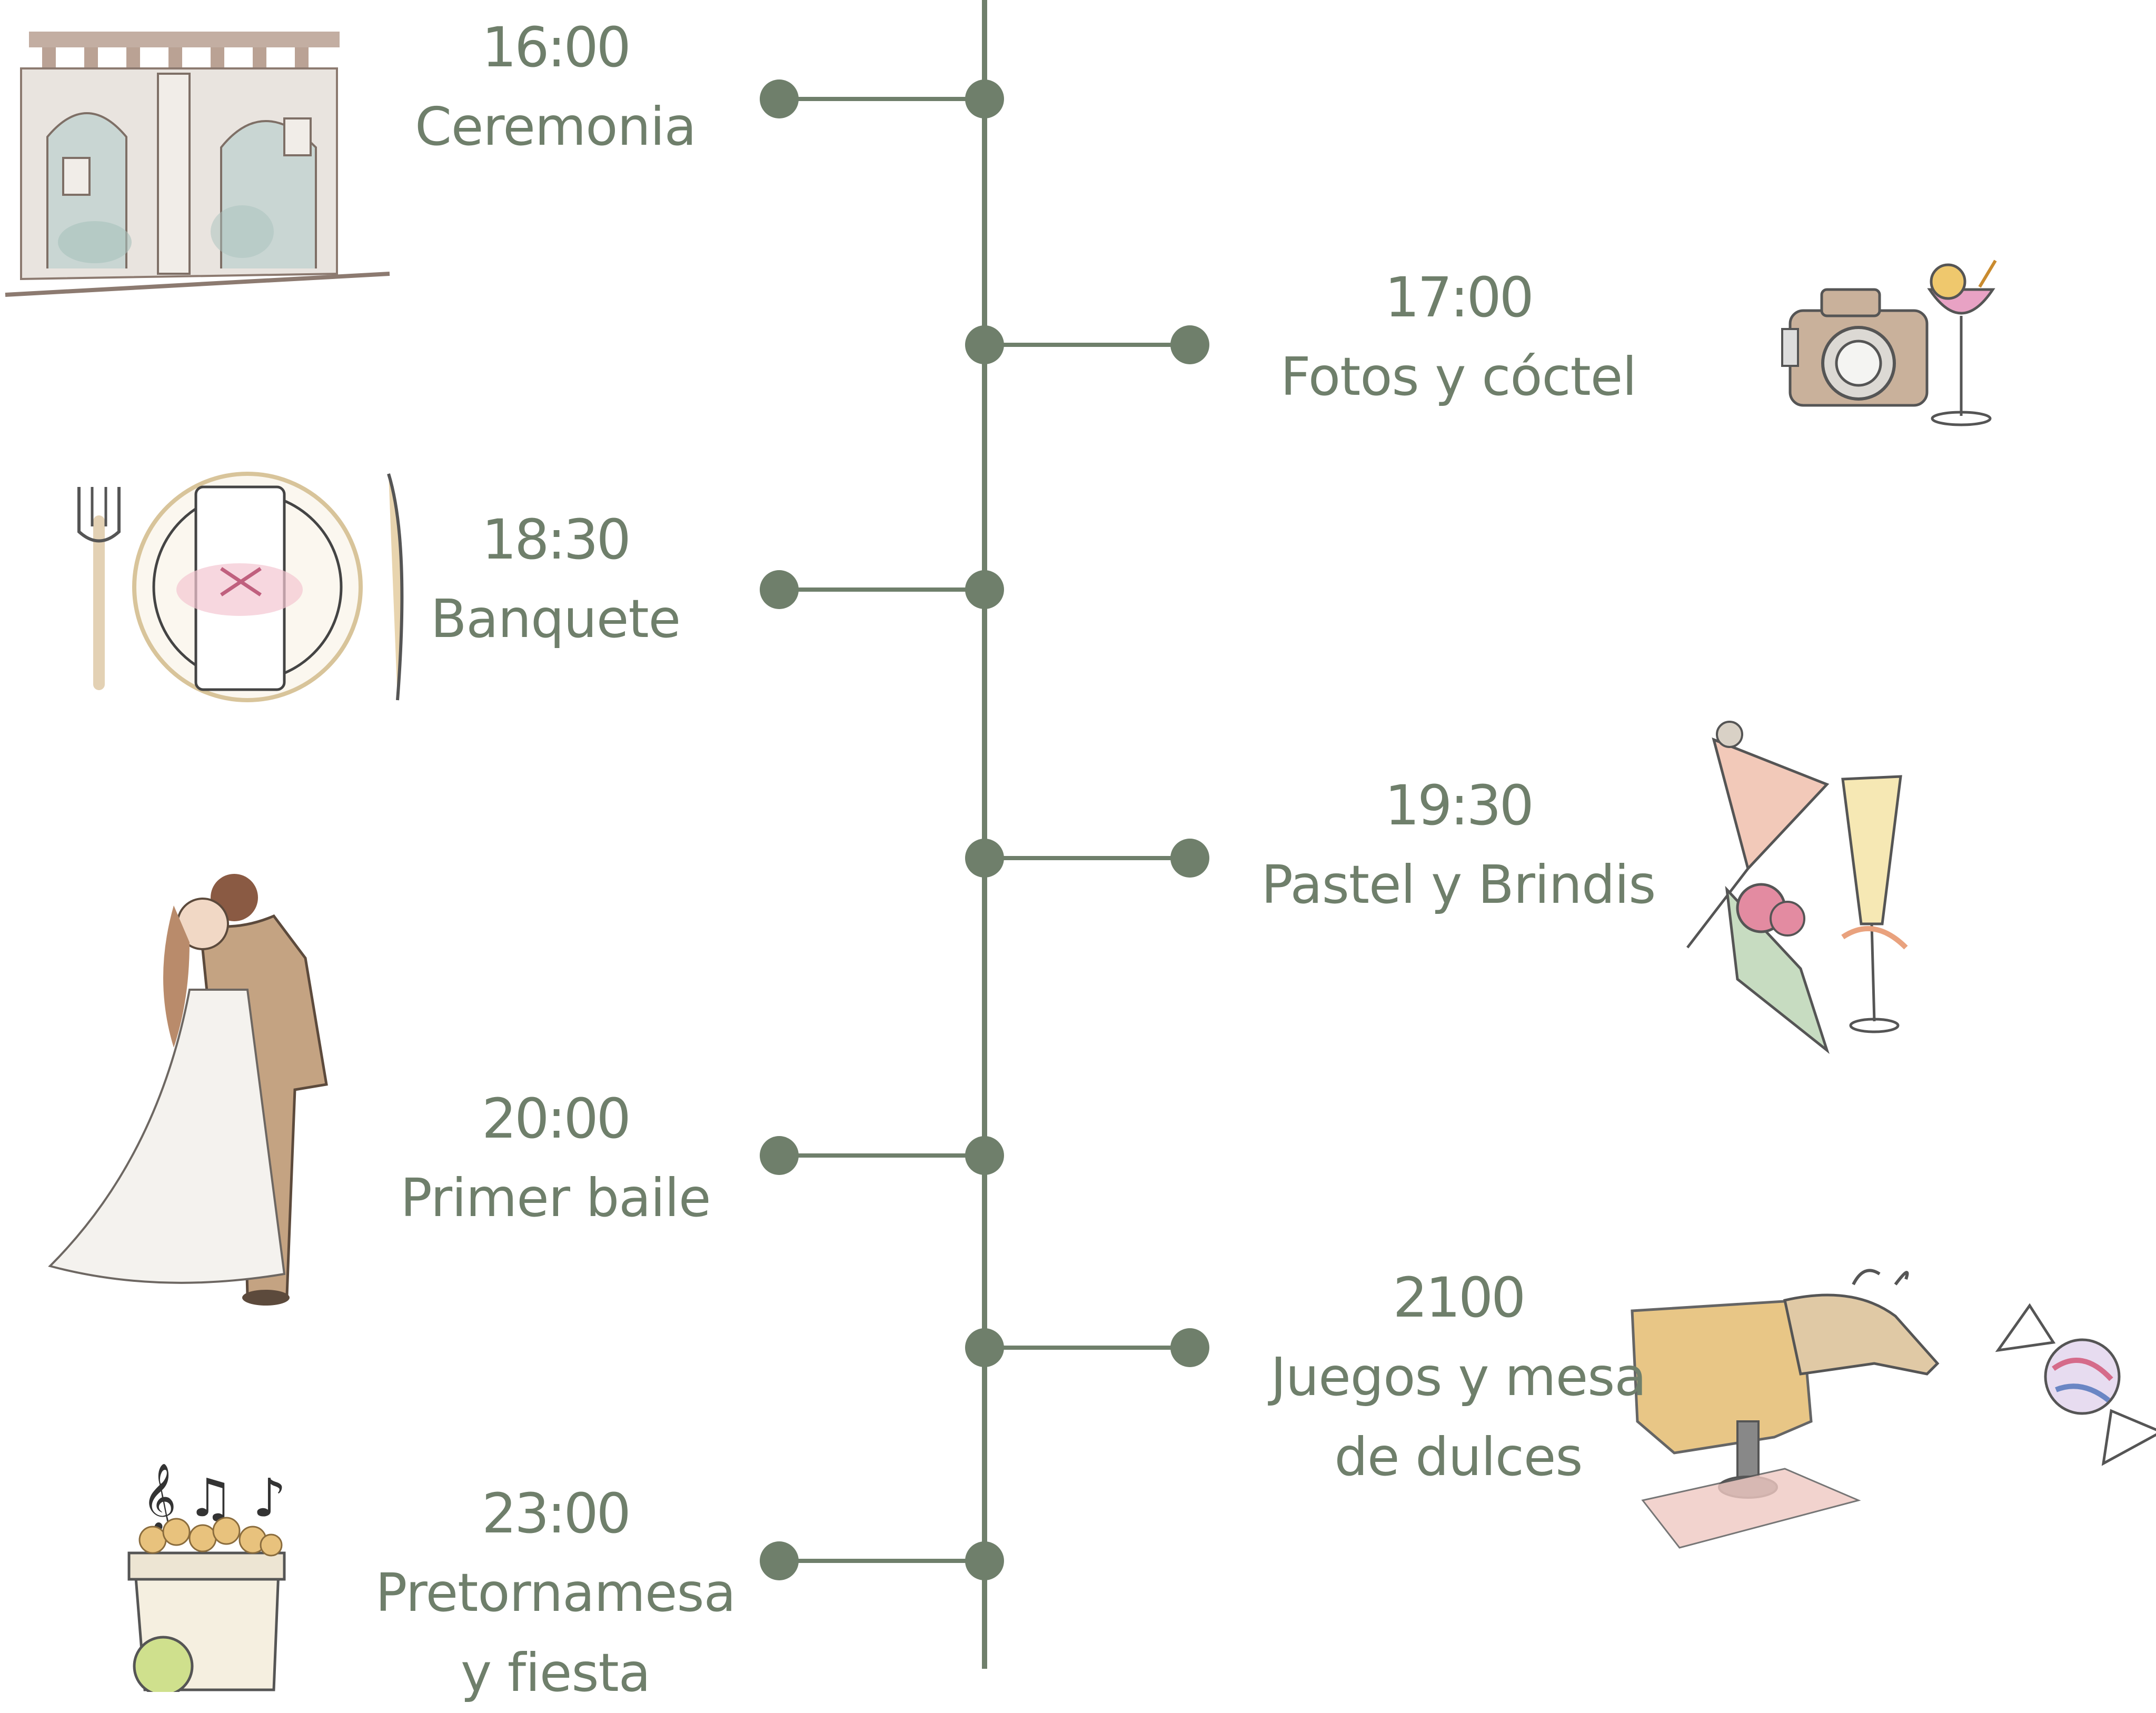 This screenshot has height=1713, width=2156. What do you see at coordinates (1459, 376) in the screenshot?
I see `event-label: Fotos y cóctel` at bounding box center [1459, 376].